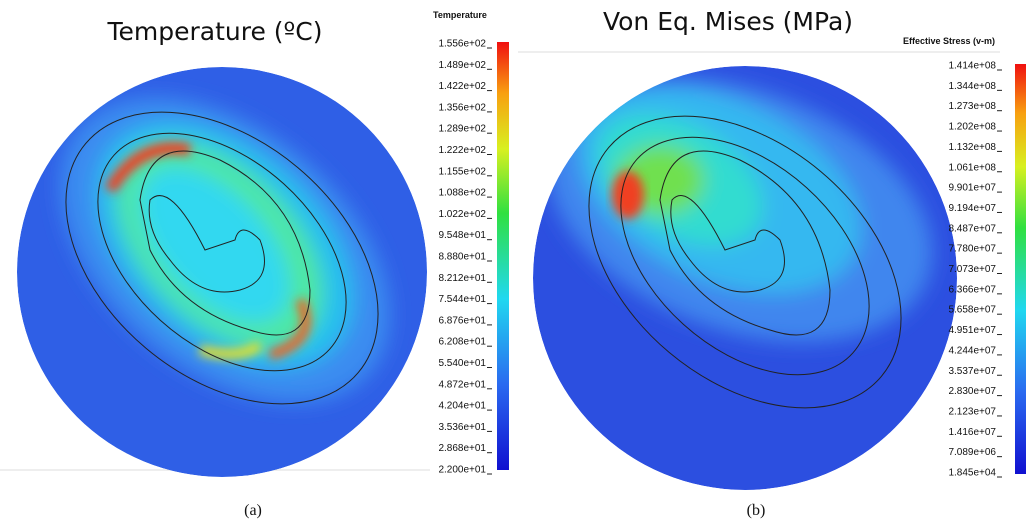 This screenshot has width=1027, height=530. Describe the element at coordinates (972, 371) in the screenshot. I see `legend-label: 3.537e+07` at that location.